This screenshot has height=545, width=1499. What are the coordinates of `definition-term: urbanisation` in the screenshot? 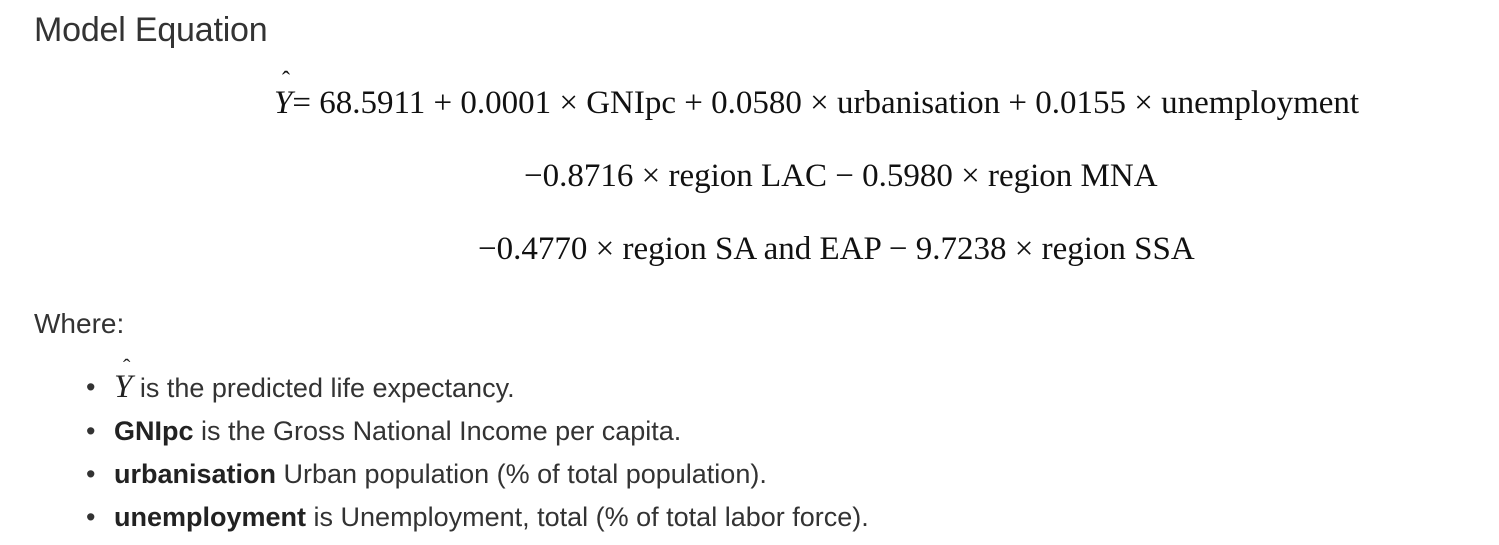 It's located at (195, 474).